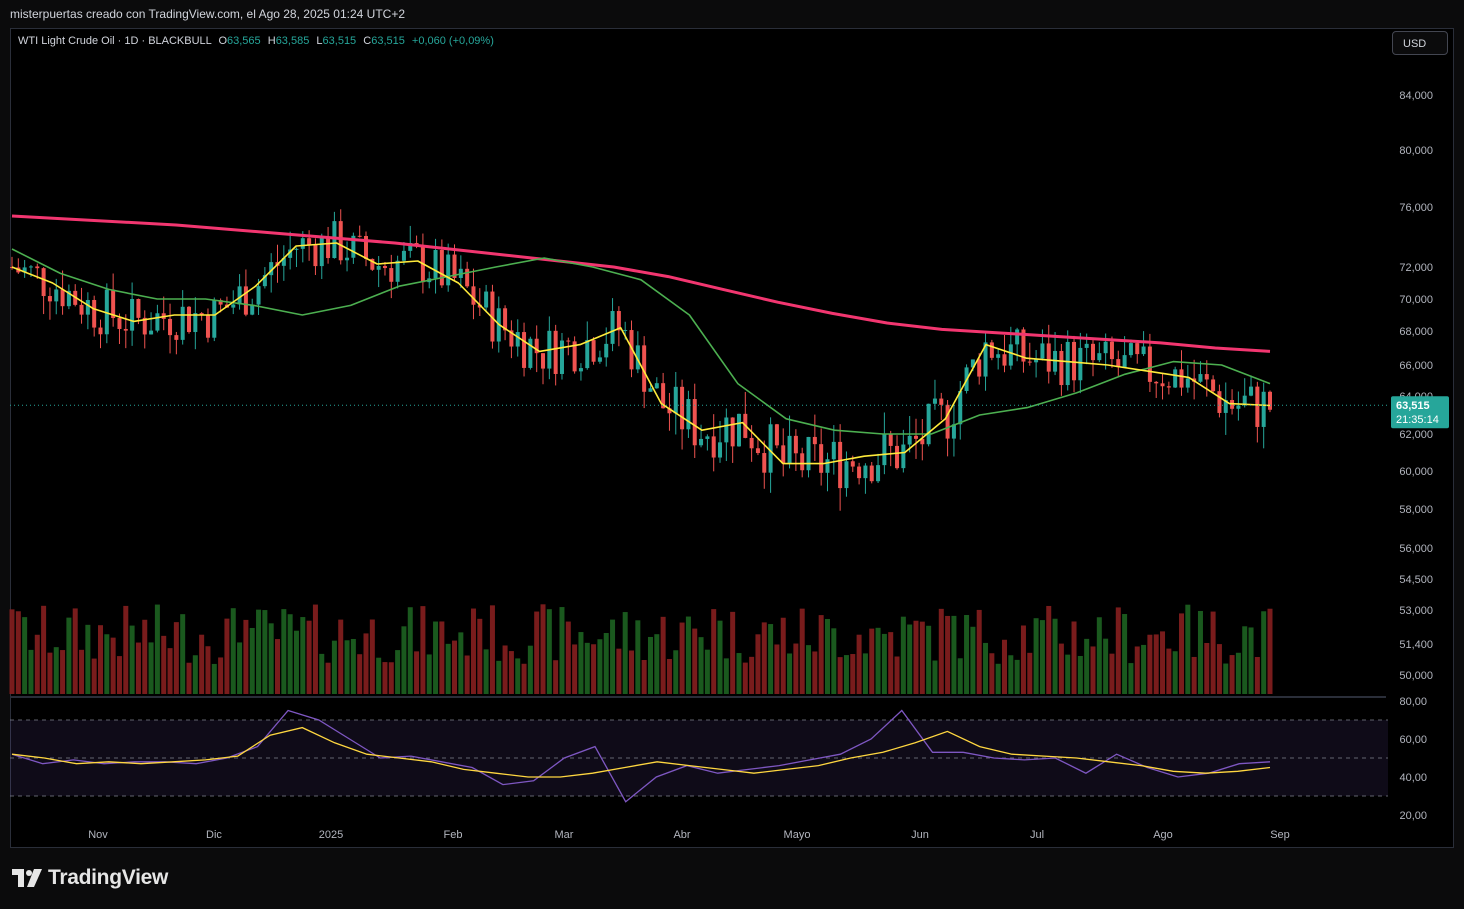  Describe the element at coordinates (90, 878) in the screenshot. I see `tradingview-logo: TradingView` at that location.